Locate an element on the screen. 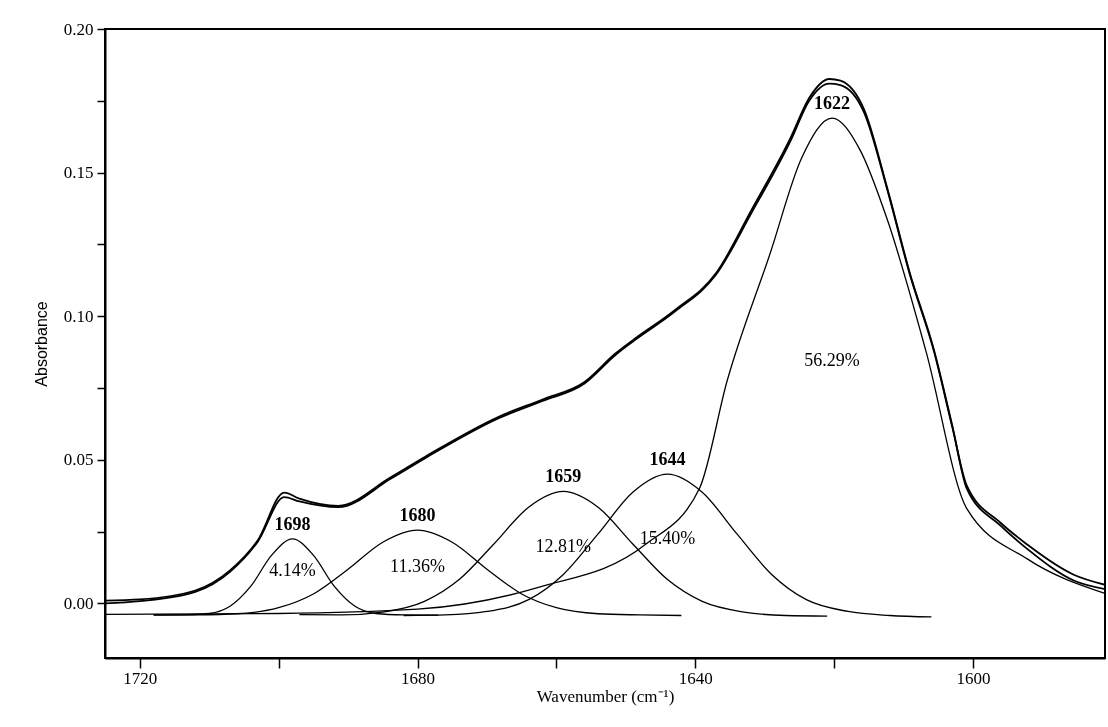  x-tick-label: 1680 is located at coordinates (418, 678).